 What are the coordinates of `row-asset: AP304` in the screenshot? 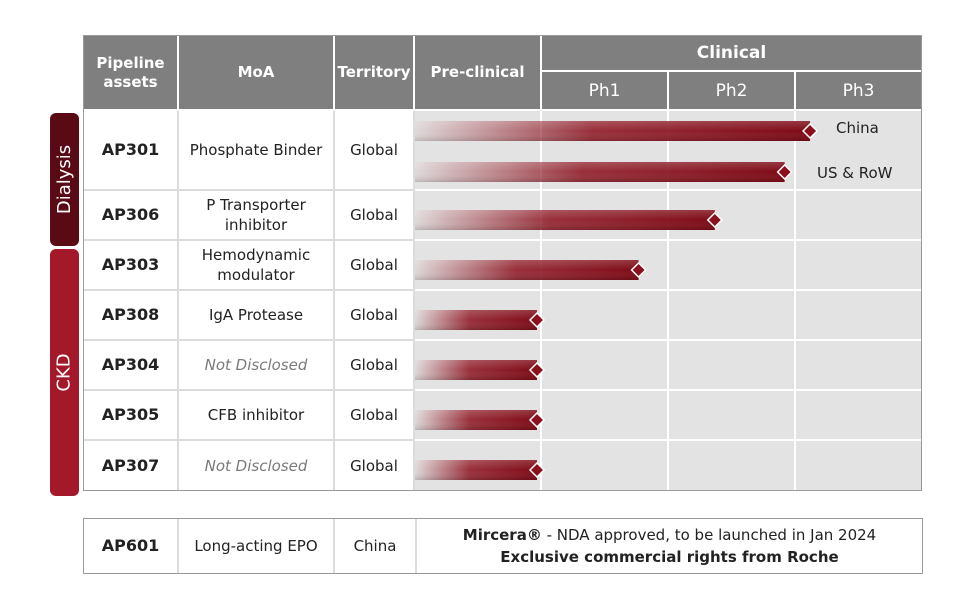 It's located at (130, 365).